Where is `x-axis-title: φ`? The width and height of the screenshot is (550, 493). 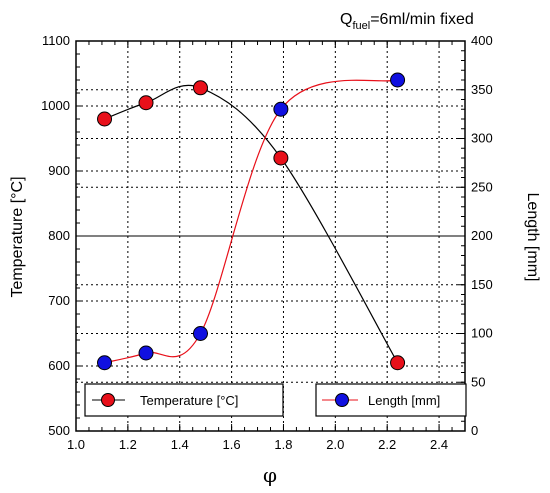 x-axis-title: φ is located at coordinates (270, 475).